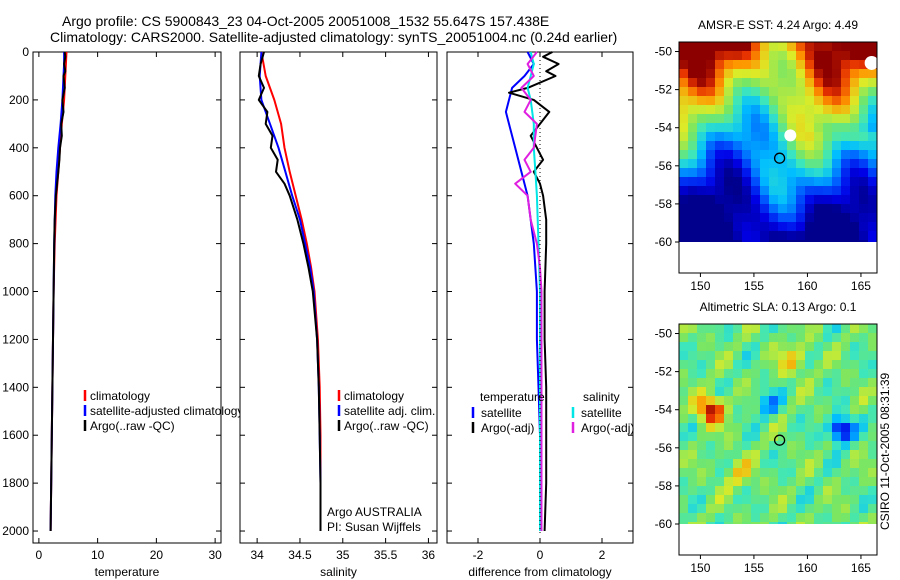  I want to click on map-title: Altimetric SLA: 0.13 Argo: 0.1, so click(778, 307).